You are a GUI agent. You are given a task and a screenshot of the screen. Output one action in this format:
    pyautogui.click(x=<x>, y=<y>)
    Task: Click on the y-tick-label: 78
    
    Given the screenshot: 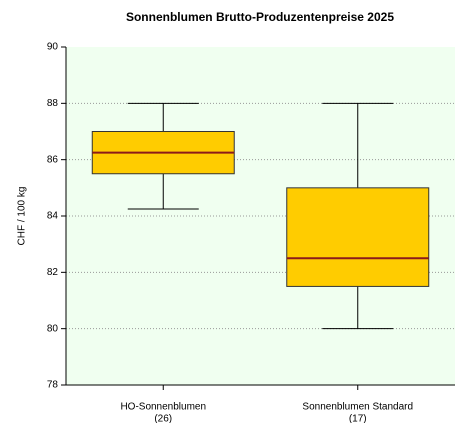 What is the action you would take?
    pyautogui.click(x=53, y=385)
    